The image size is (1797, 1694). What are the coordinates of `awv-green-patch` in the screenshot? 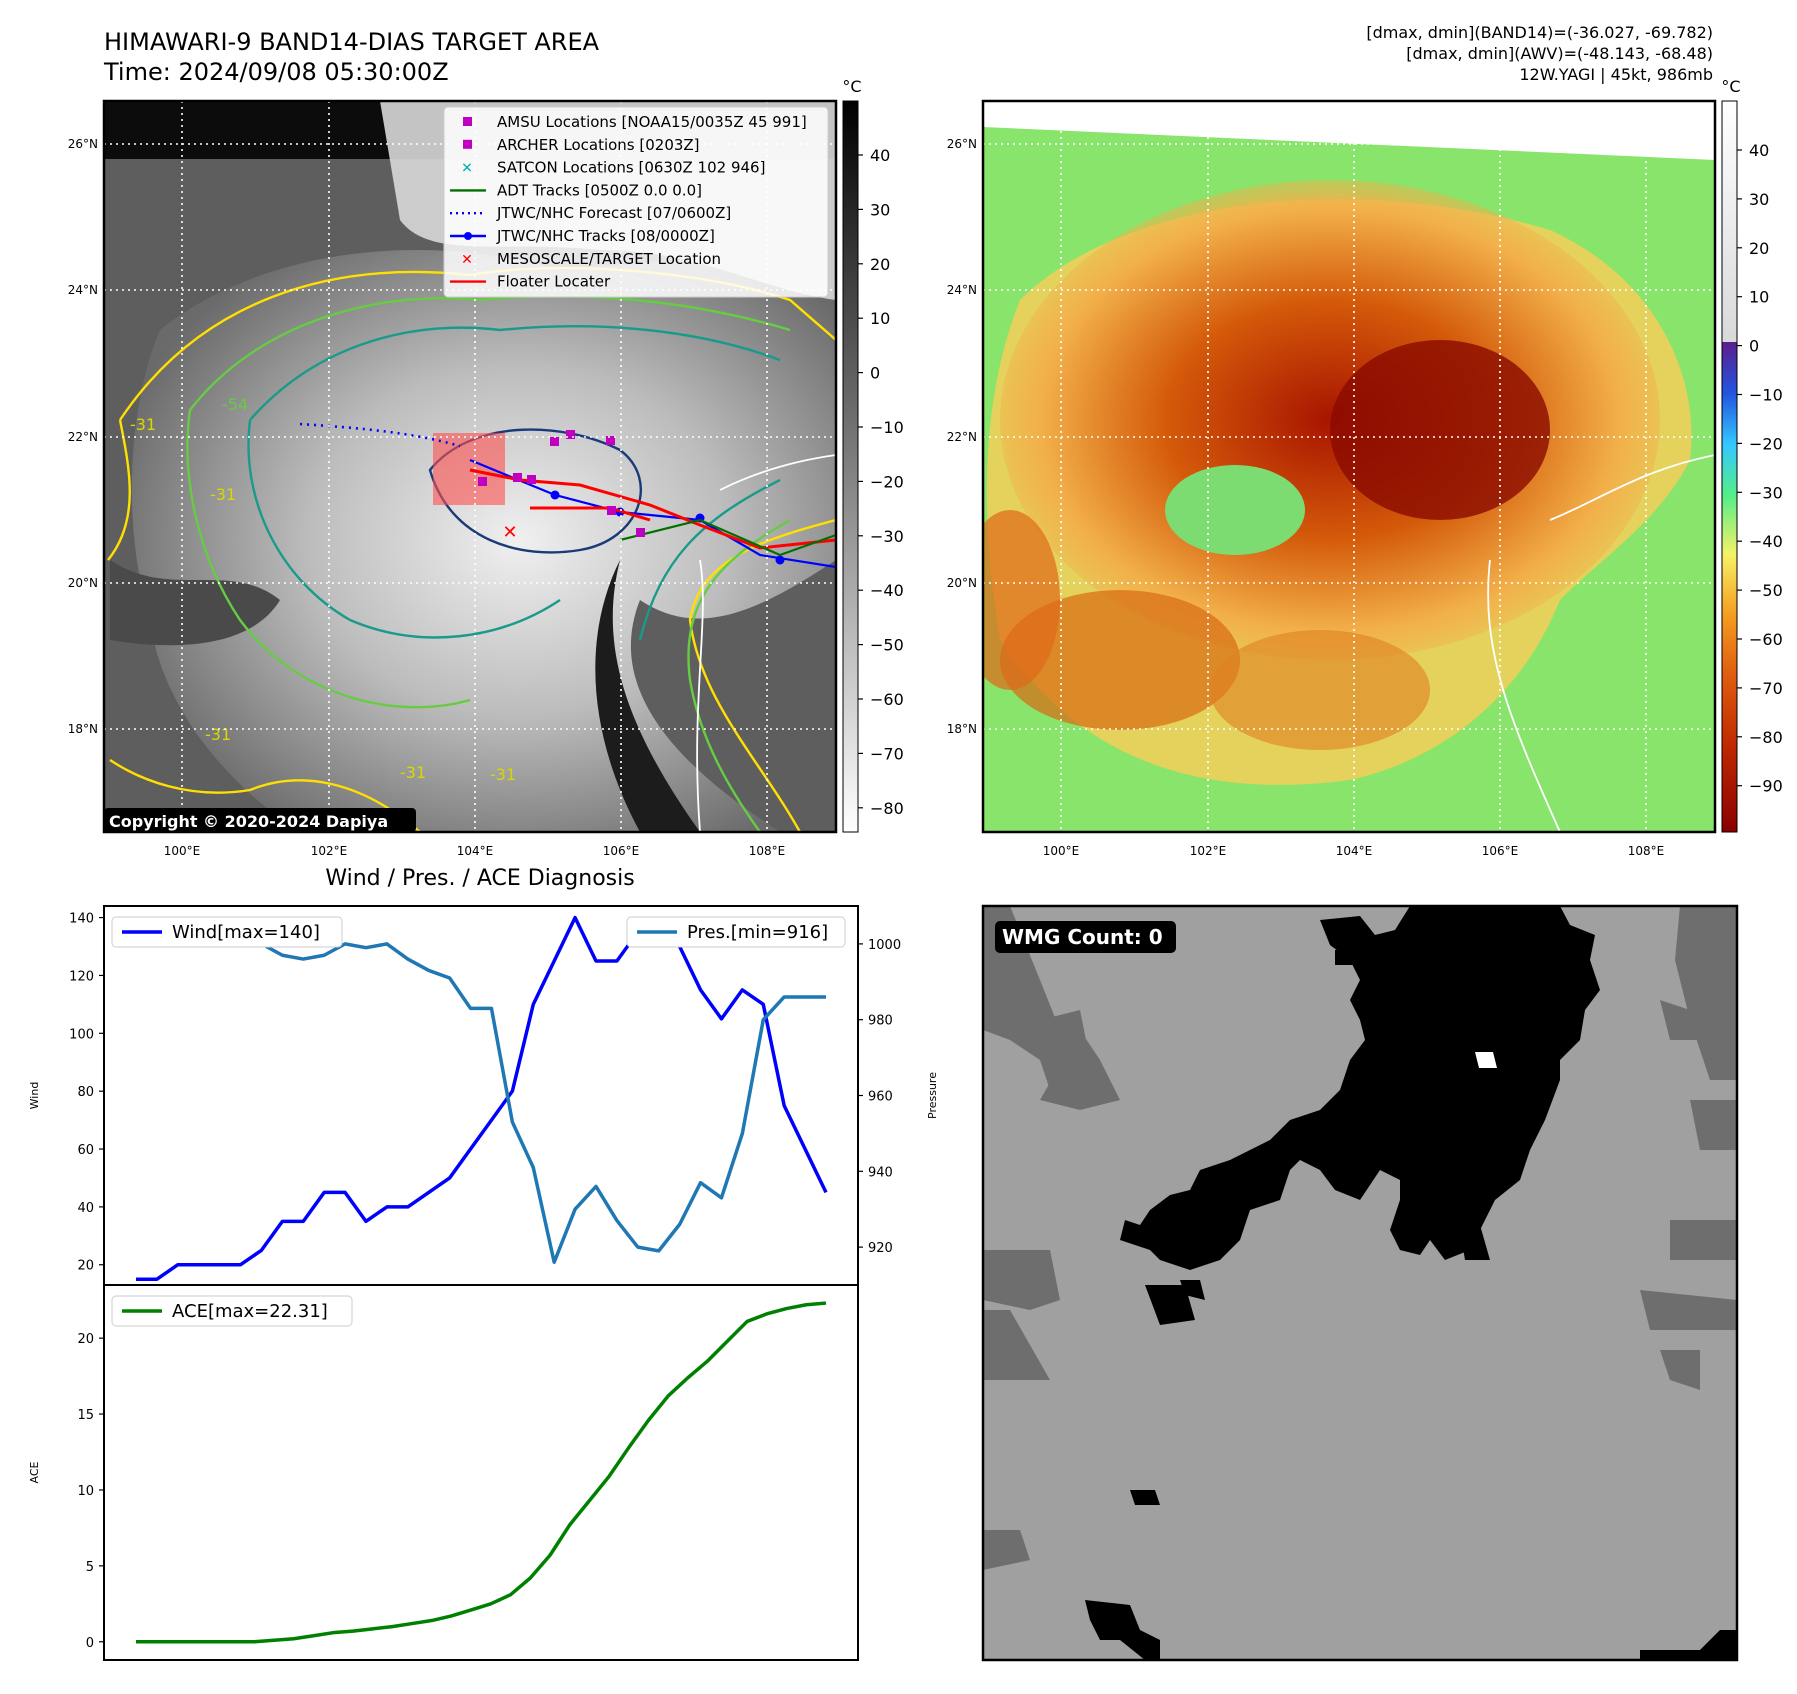 It's located at (1235, 510).